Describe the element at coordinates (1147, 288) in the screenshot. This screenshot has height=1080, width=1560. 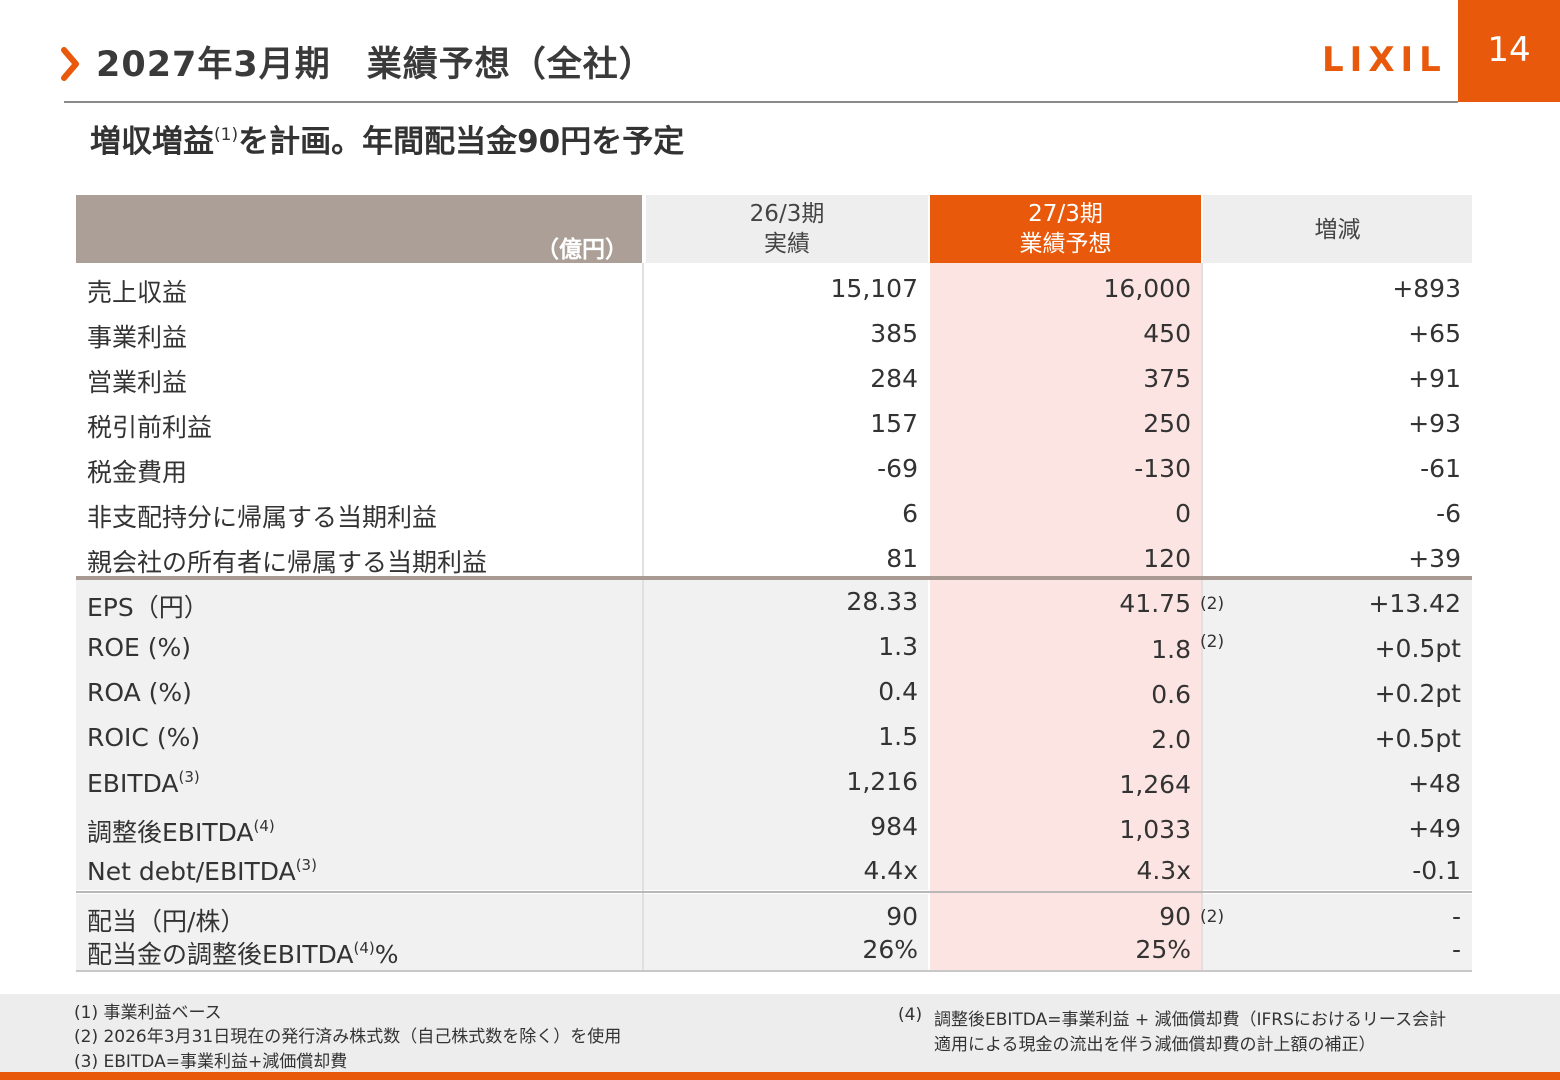
I see `value-27: 16,000` at that location.